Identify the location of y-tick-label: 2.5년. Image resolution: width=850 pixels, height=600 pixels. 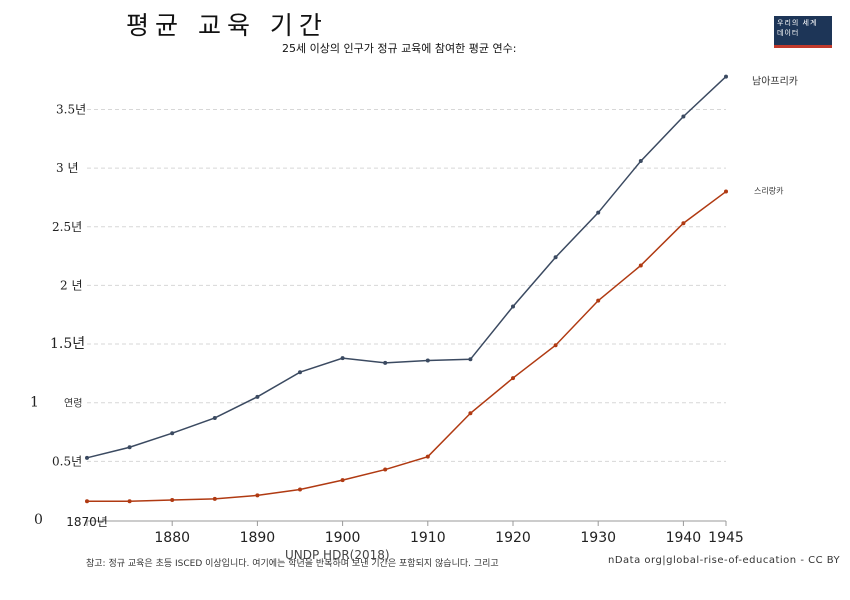
(67, 227).